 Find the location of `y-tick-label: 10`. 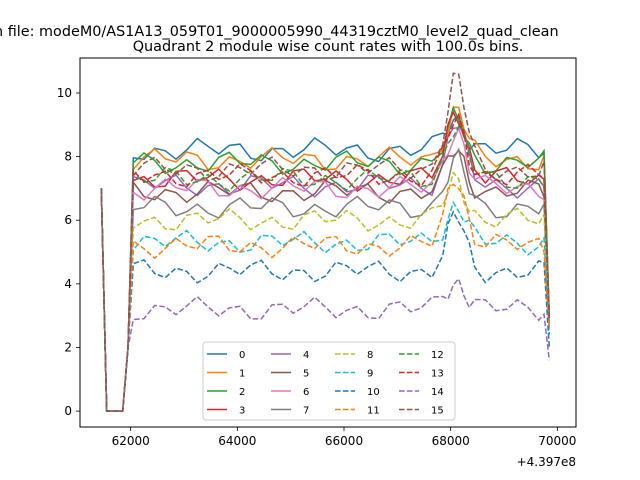

y-tick-label: 10 is located at coordinates (64, 93).